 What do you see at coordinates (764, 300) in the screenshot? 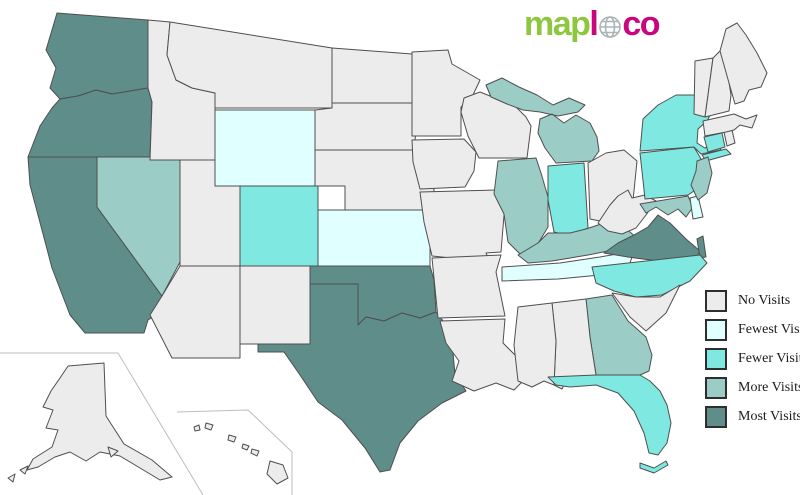
I see `legend-label-no-visits: No Visits` at bounding box center [764, 300].